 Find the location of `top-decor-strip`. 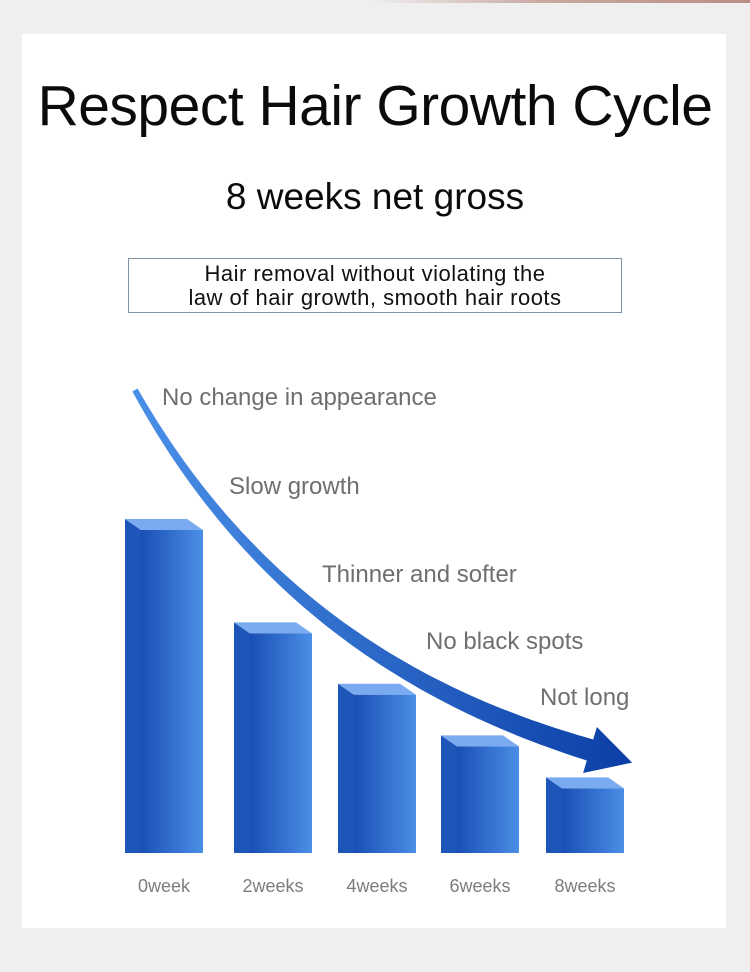

top-decor-strip is located at coordinates (560, 1).